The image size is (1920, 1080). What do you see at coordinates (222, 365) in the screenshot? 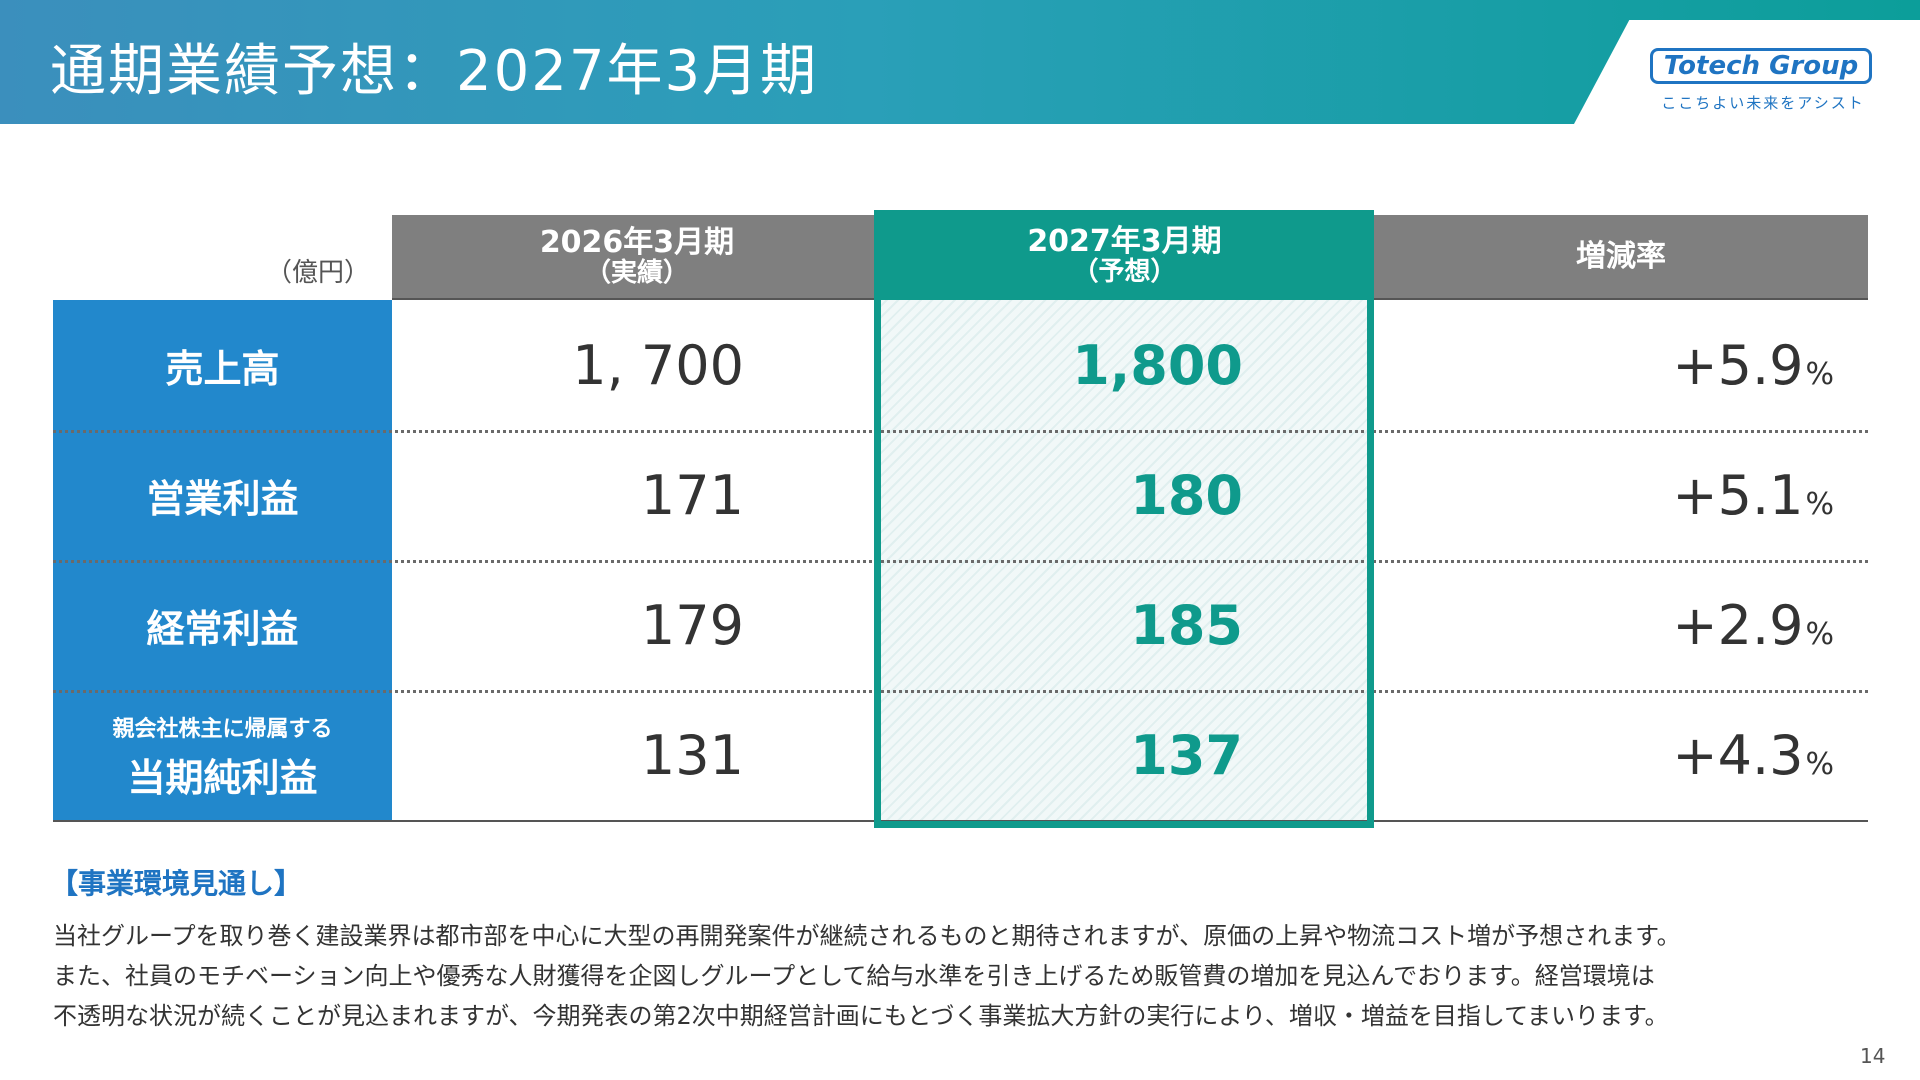
I see `row-label-net-sales: 売上高` at bounding box center [222, 365].